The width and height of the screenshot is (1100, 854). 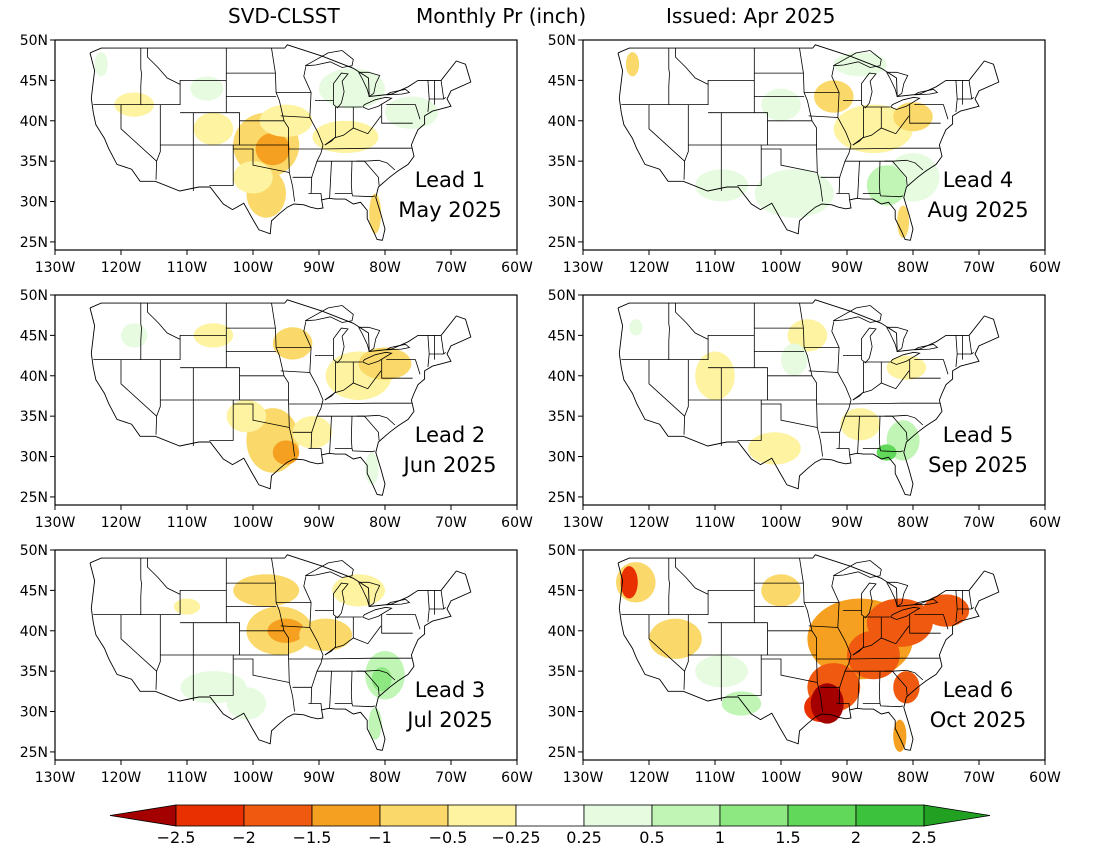 What do you see at coordinates (501, 16) in the screenshot?
I see `variable-title: Monthly Pr (inch)` at bounding box center [501, 16].